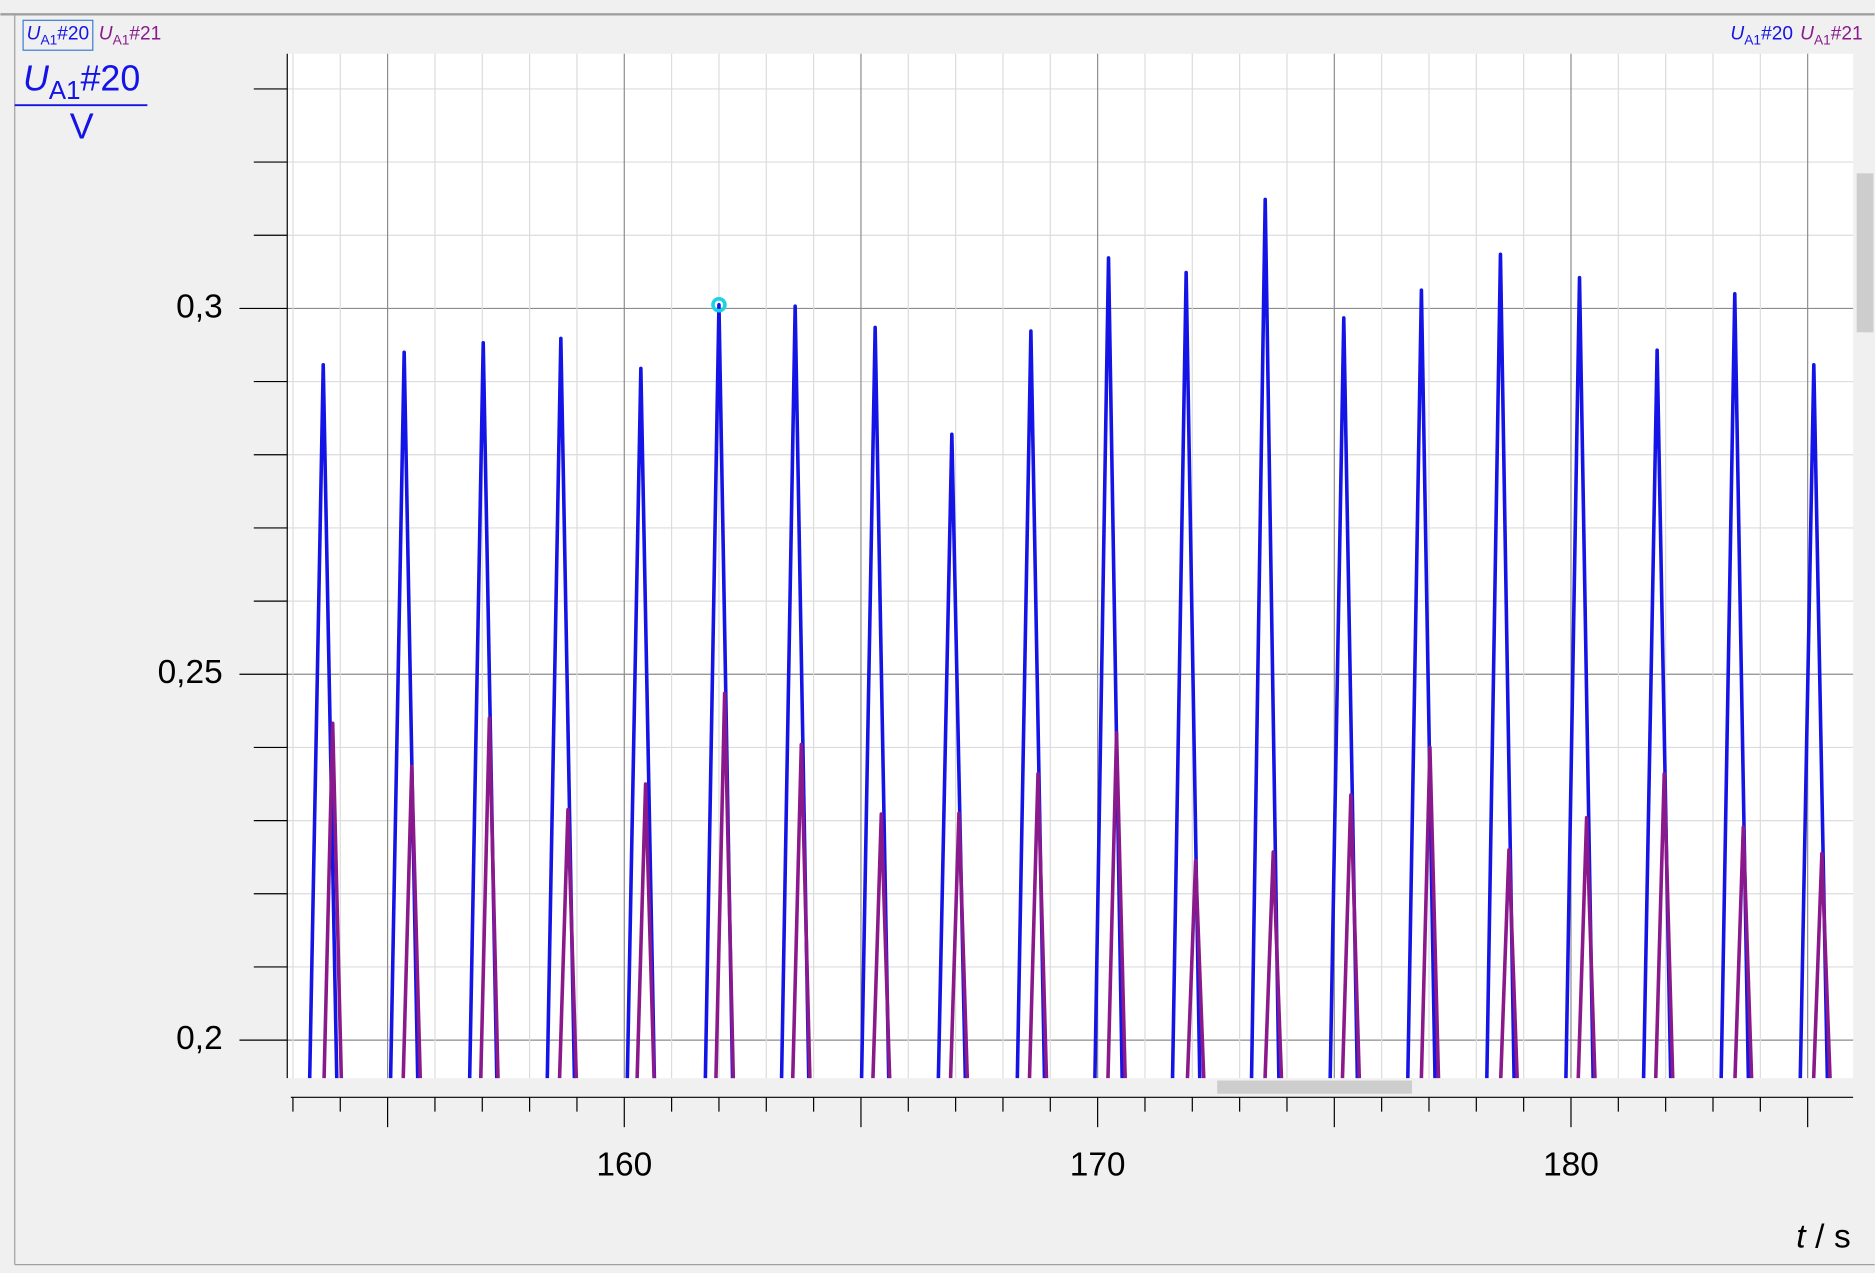  Describe the element at coordinates (624, 1164) in the screenshot. I see `x-tick-label: 160` at that location.